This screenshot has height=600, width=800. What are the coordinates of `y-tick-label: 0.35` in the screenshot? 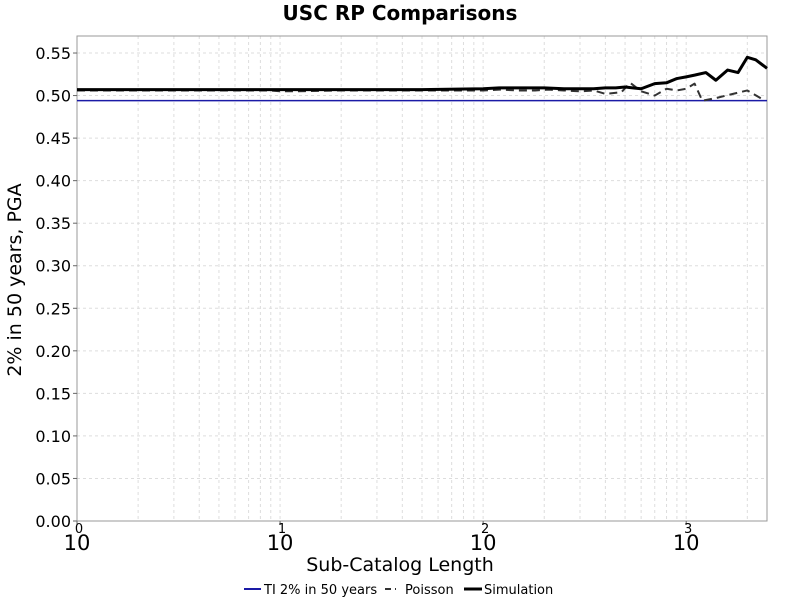 It's located at (53, 223).